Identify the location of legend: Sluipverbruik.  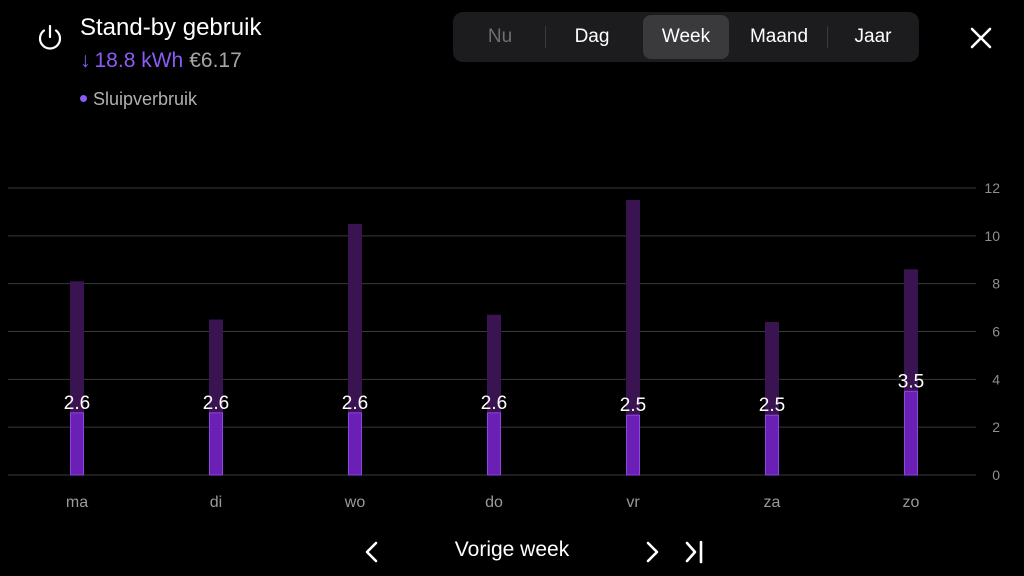
(138, 99).